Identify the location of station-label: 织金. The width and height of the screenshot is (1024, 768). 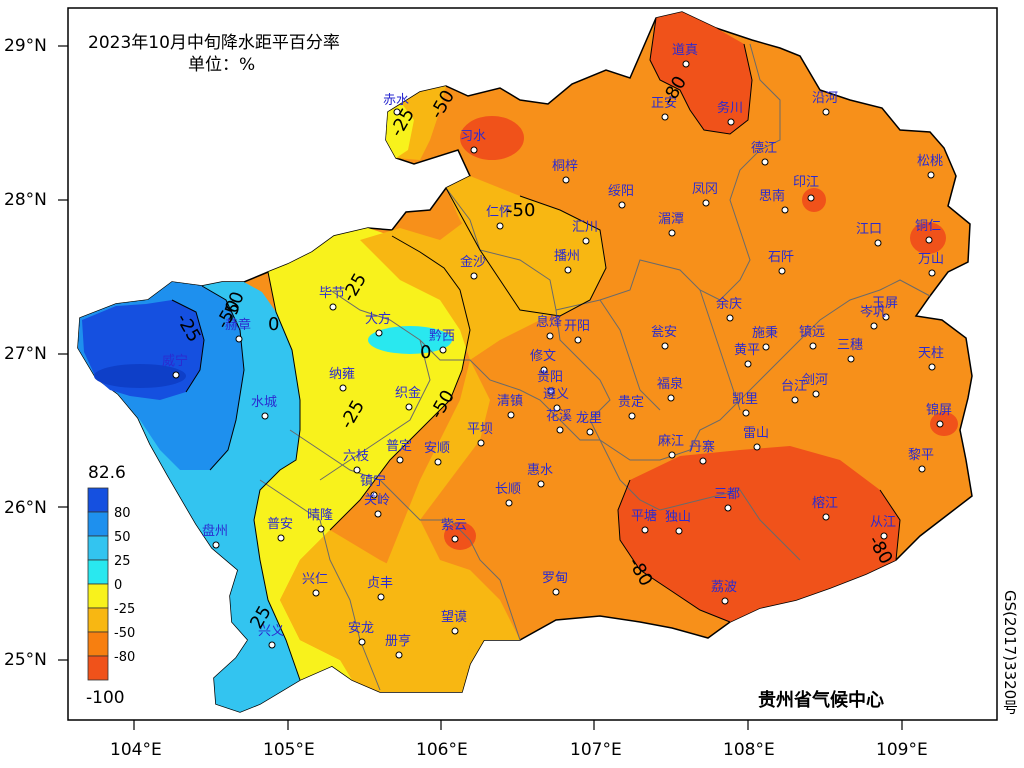
(408, 393).